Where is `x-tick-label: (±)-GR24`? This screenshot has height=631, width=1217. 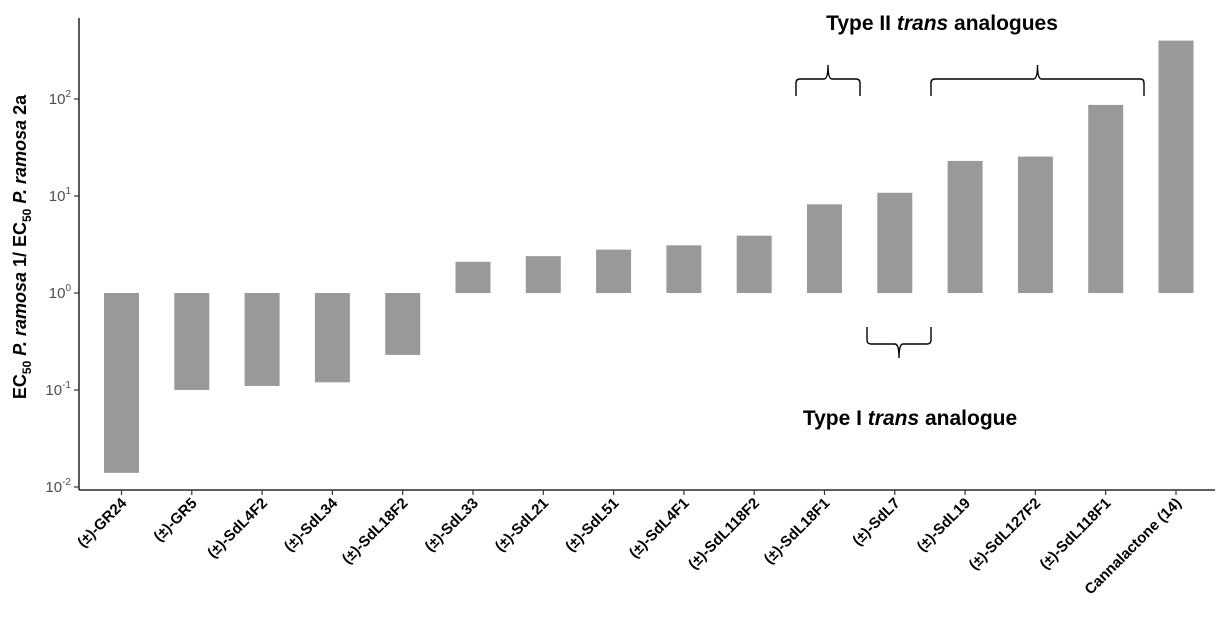
x-tick-label: (±)-GR24 is located at coordinates (102, 522).